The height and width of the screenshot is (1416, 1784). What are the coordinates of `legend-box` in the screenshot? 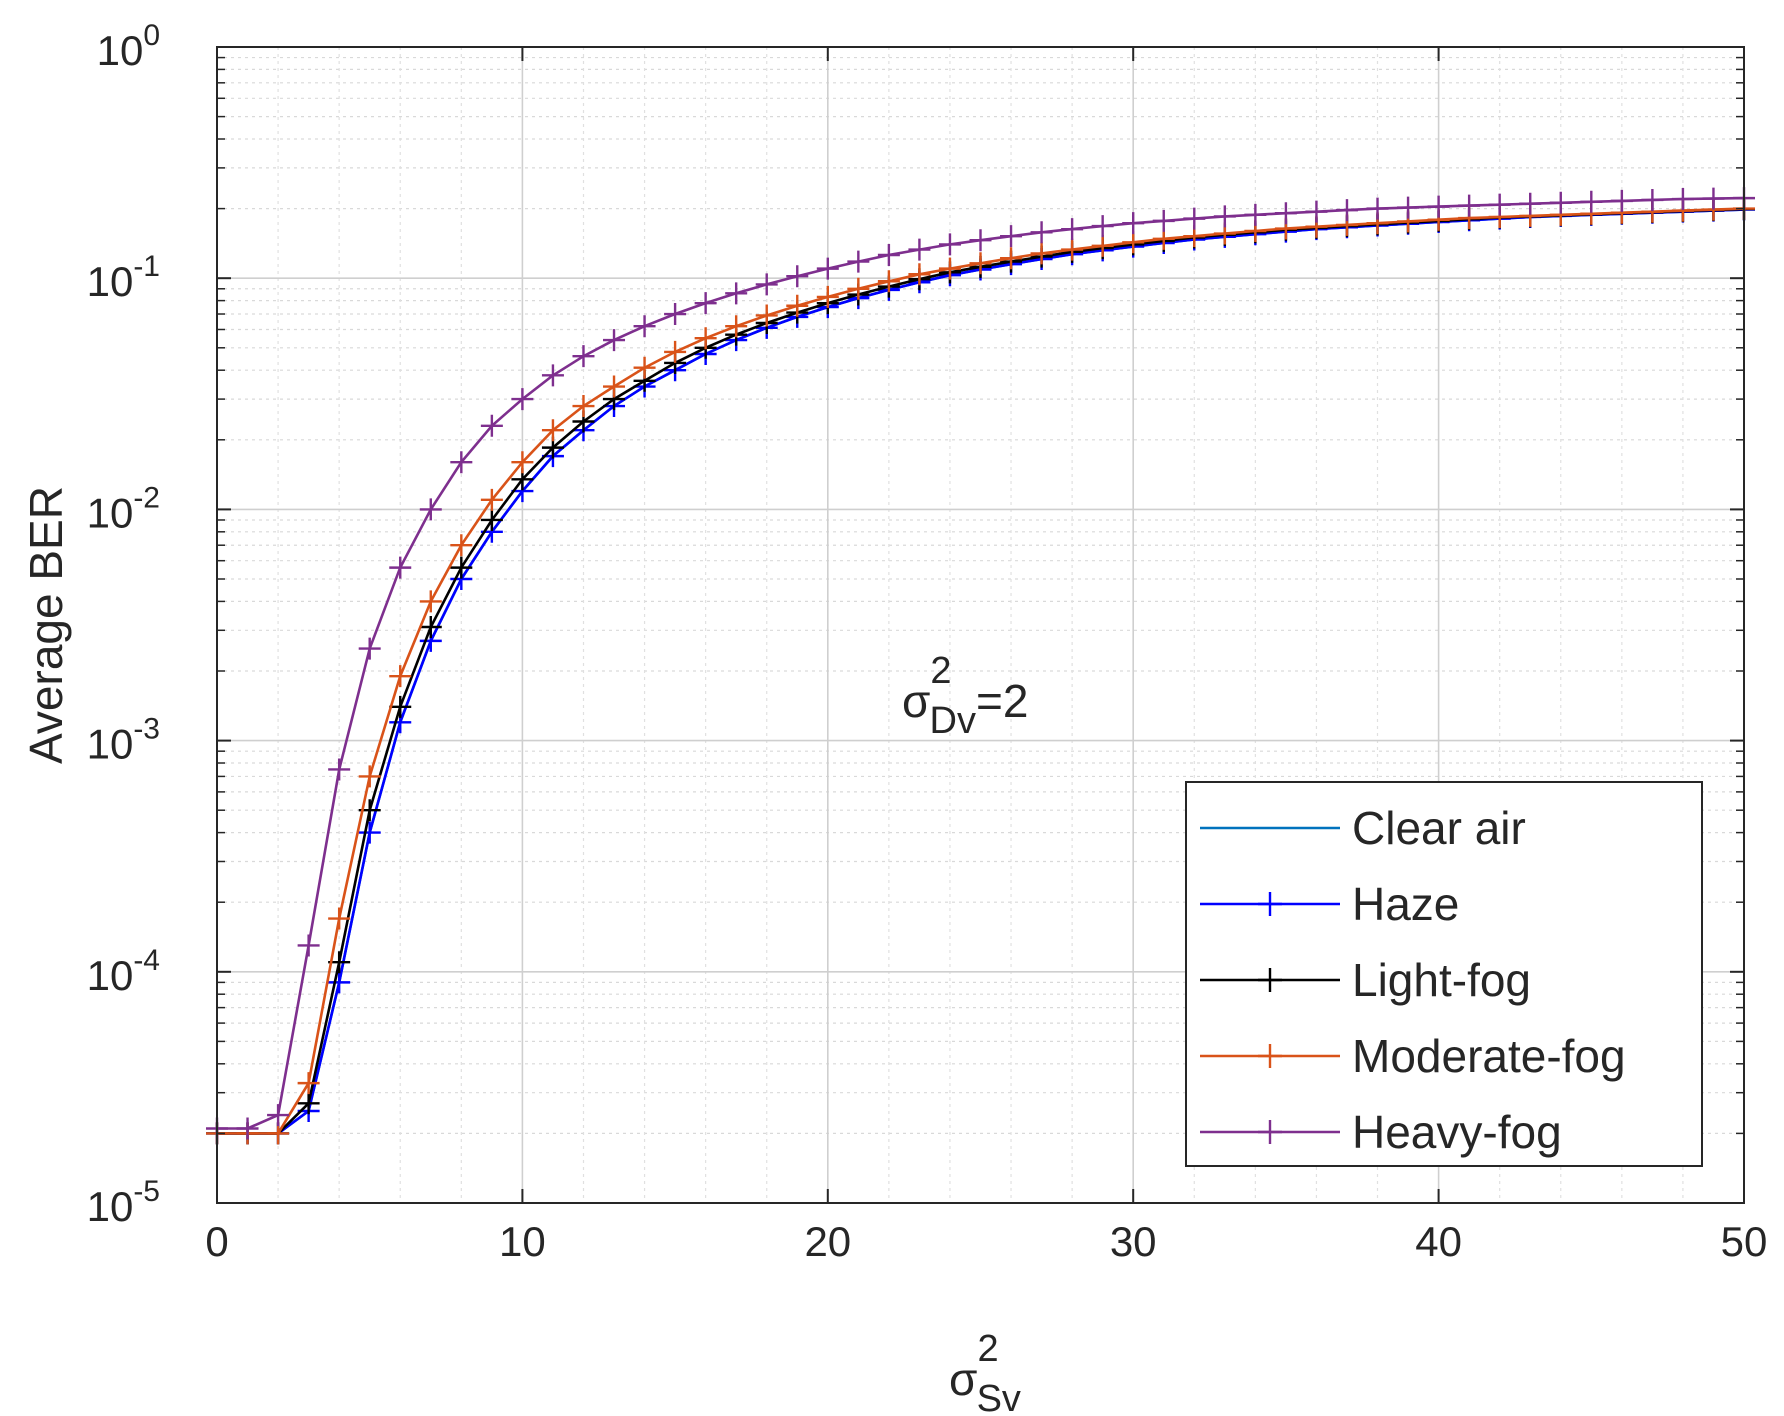 It's located at (1444, 974).